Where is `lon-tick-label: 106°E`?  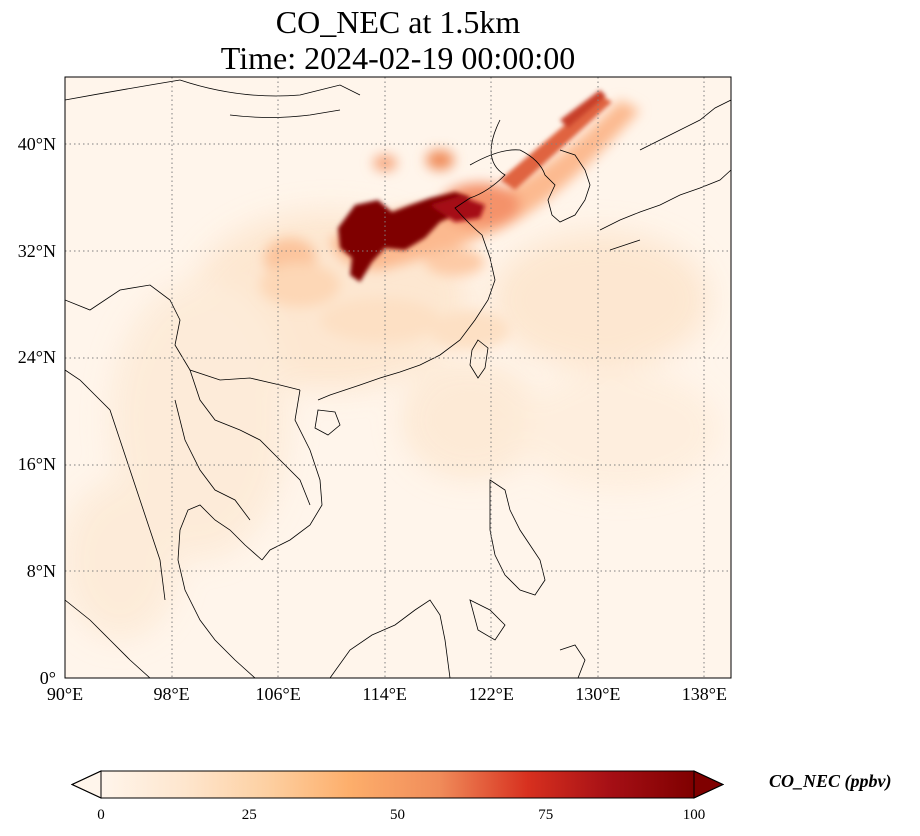 lon-tick-label: 106°E is located at coordinates (278, 694).